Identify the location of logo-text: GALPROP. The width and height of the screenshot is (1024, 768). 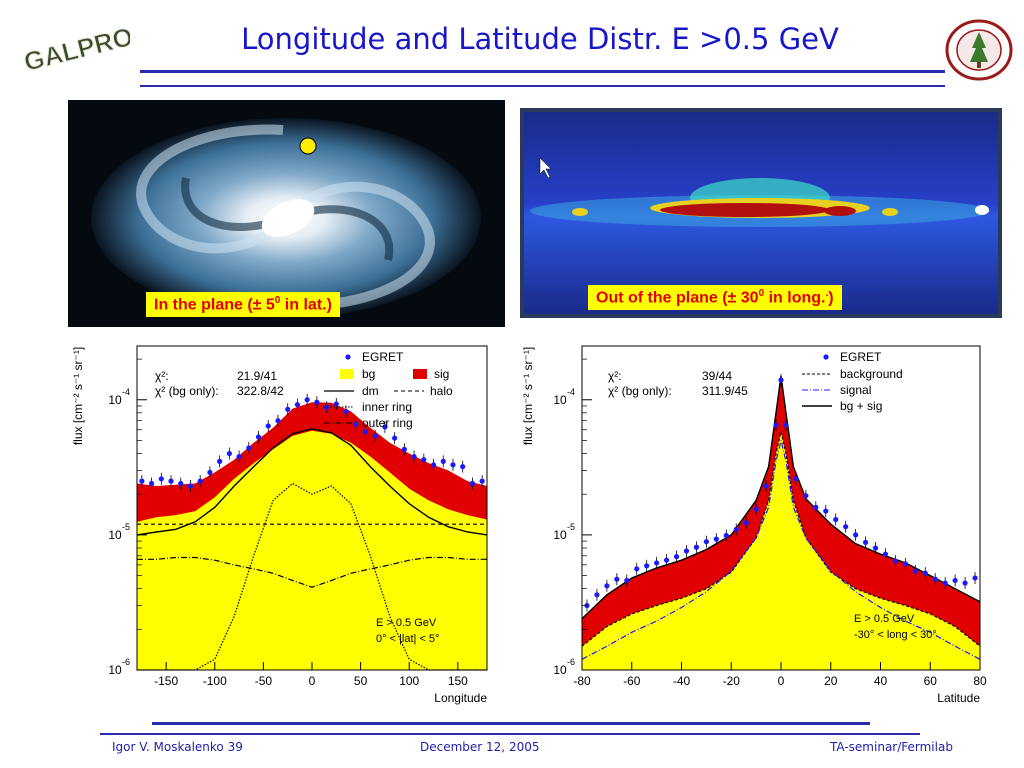
(75, 47).